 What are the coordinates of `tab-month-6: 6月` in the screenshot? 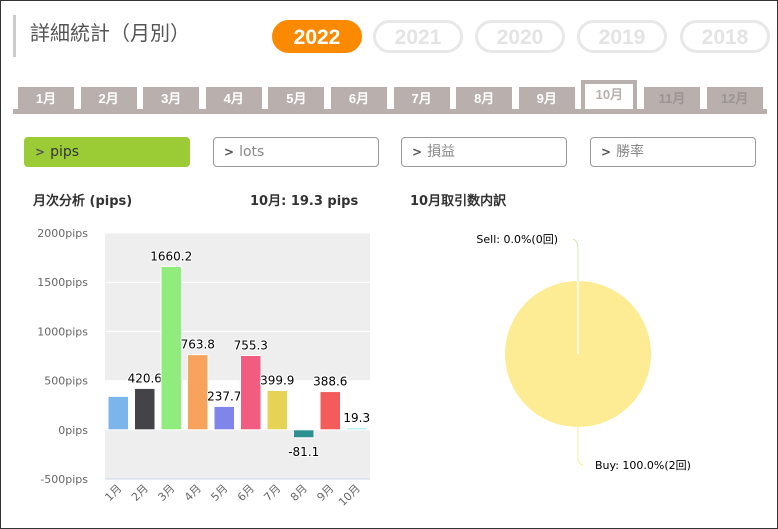 It's located at (359, 98).